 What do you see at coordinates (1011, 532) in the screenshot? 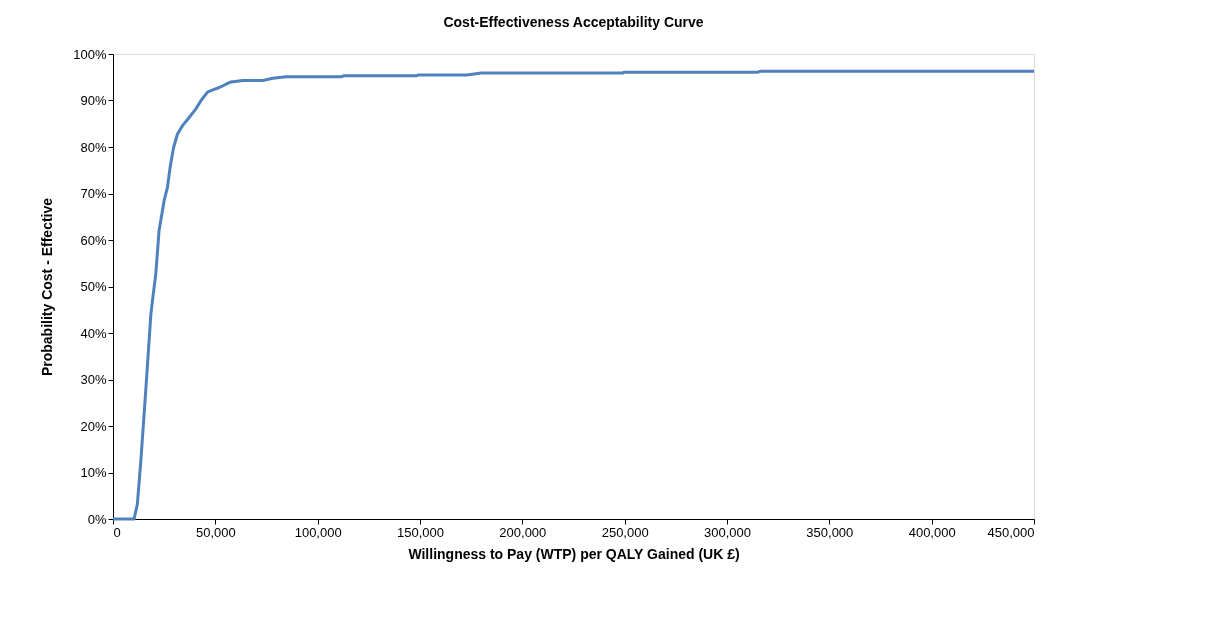
I see `x-tick-label: 450,000` at bounding box center [1011, 532].